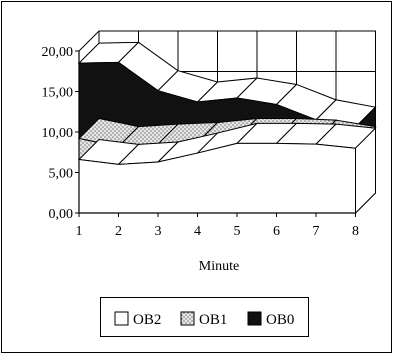 This screenshot has width=396, height=357. What do you see at coordinates (213, 320) in the screenshot?
I see `legend-label-ob1: OB1` at bounding box center [213, 320].